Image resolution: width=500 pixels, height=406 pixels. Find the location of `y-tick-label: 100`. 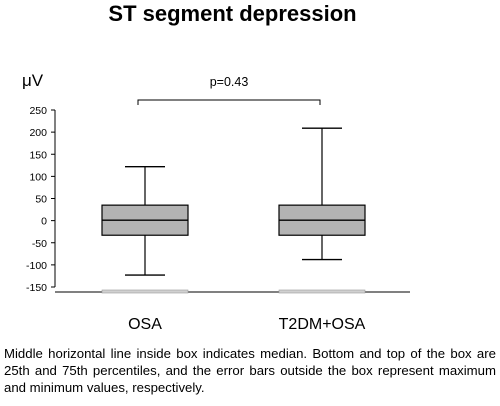

y-tick-label: 100 is located at coordinates (38, 177).